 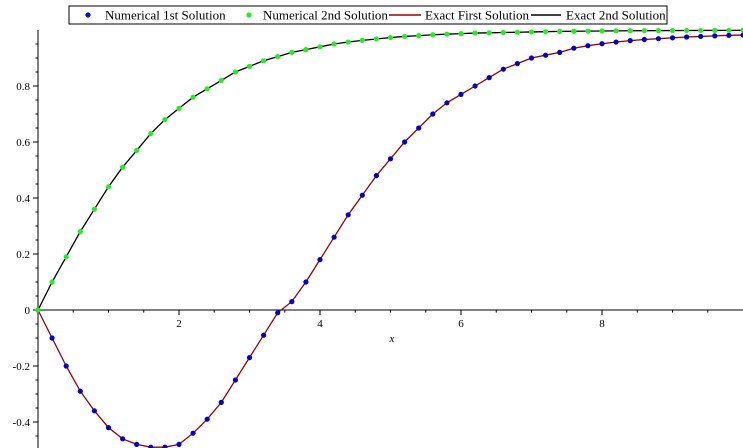 I want to click on y-tick-label: 0.8, so click(x=23, y=87).